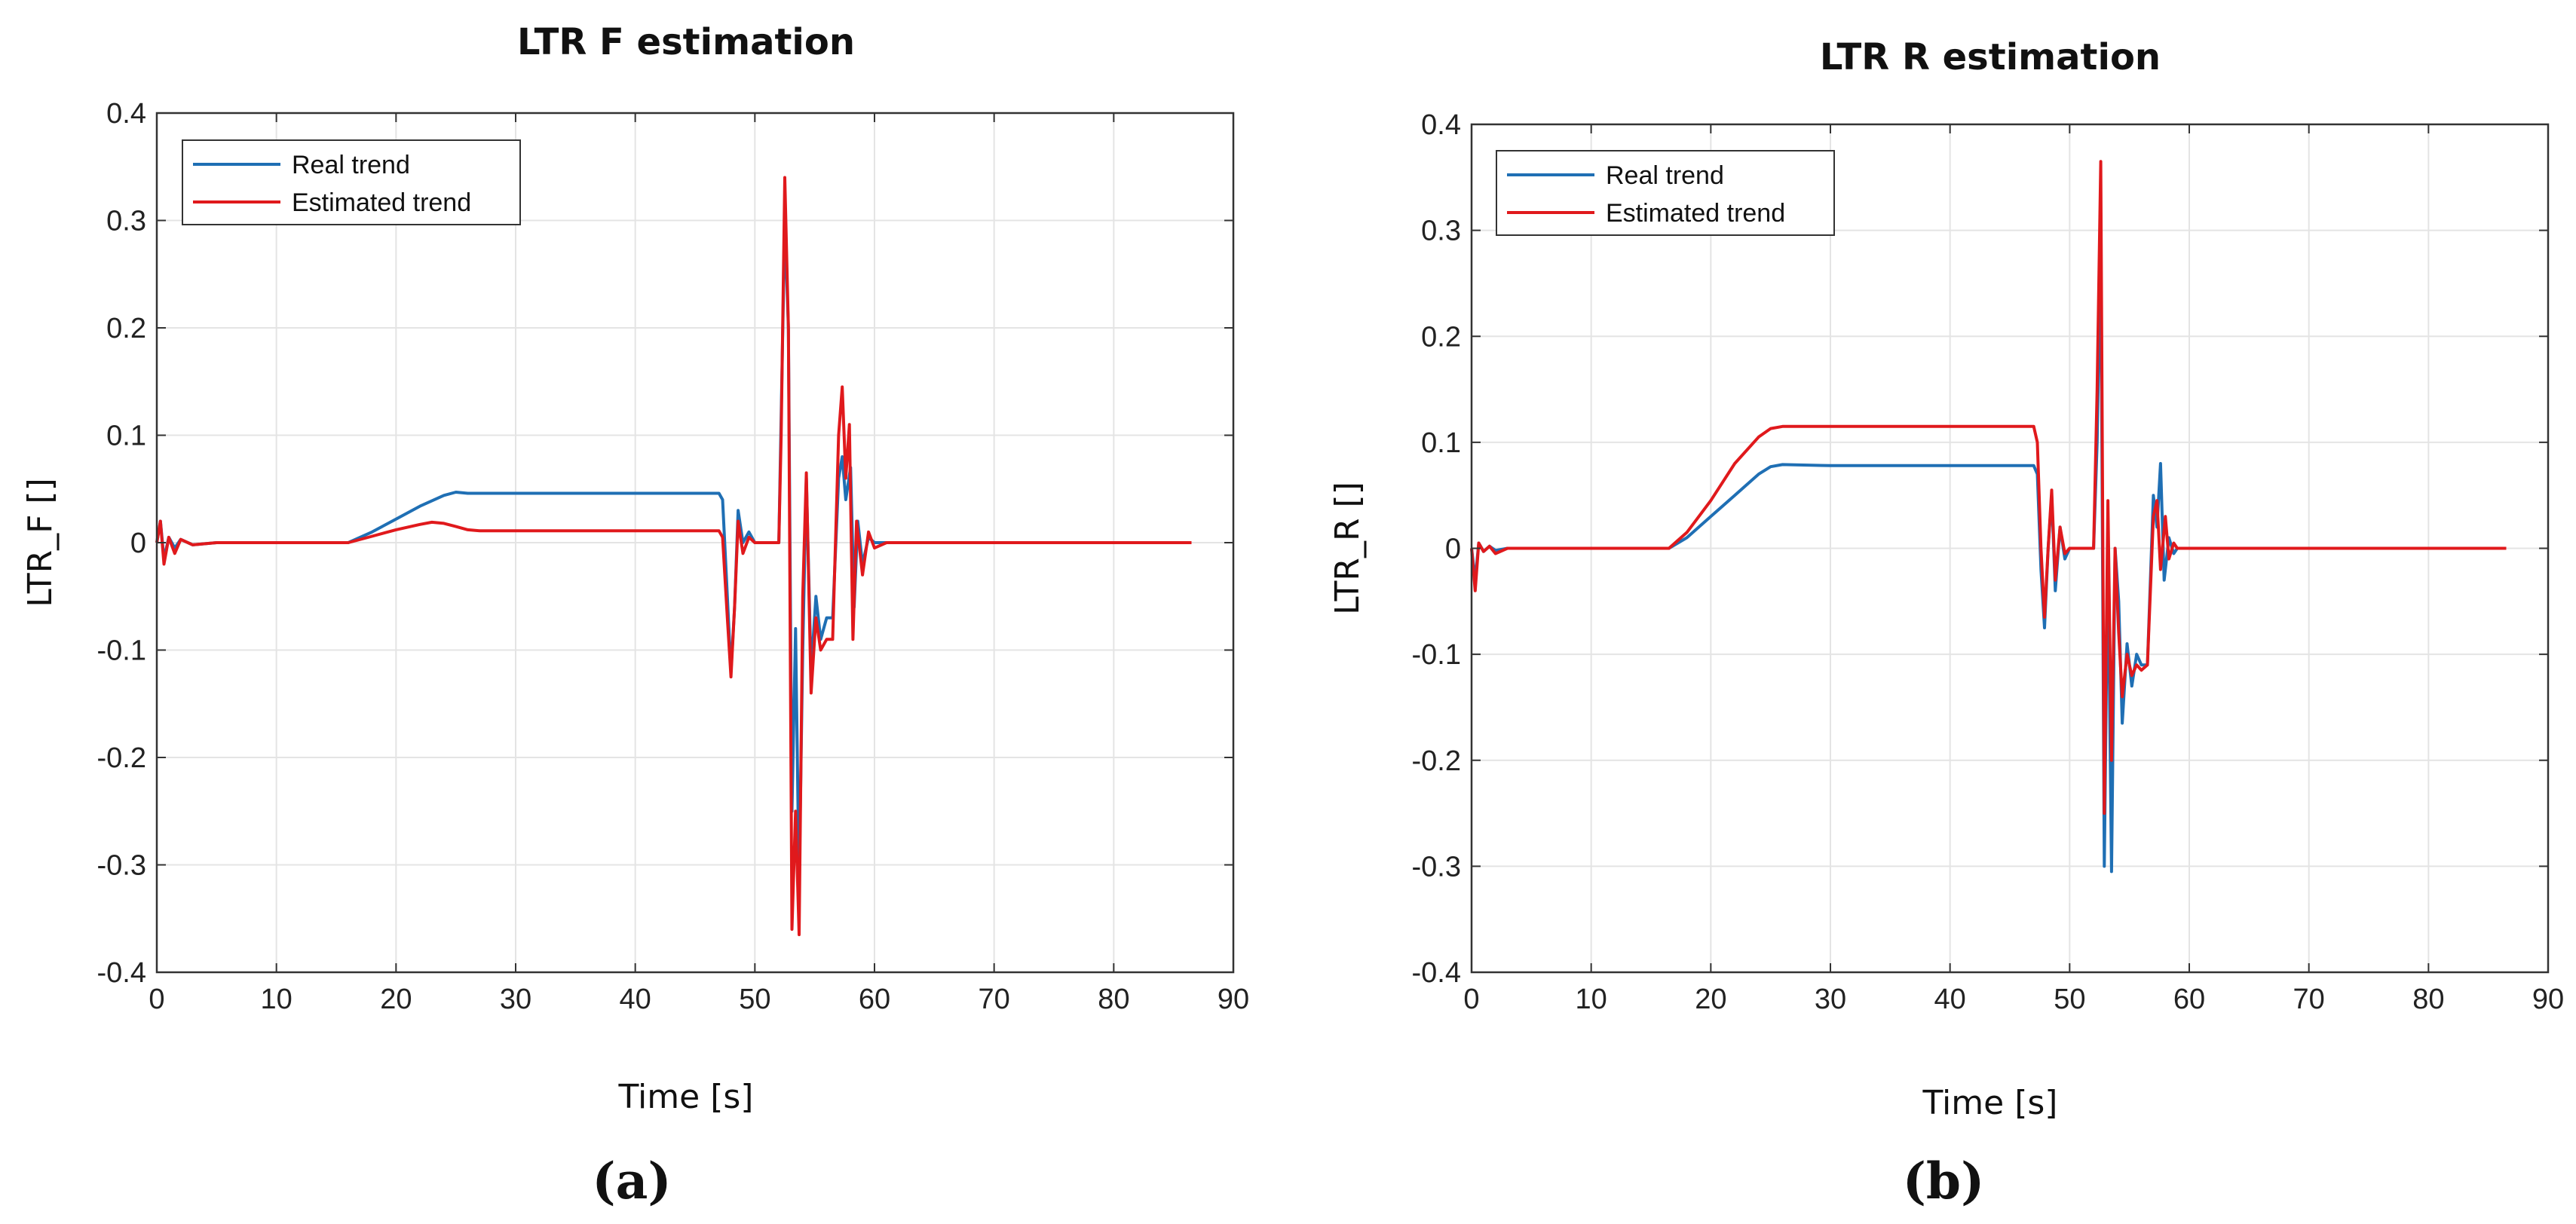 The height and width of the screenshot is (1224, 2576). I want to click on chart-title: LTR R estimation, so click(1990, 57).